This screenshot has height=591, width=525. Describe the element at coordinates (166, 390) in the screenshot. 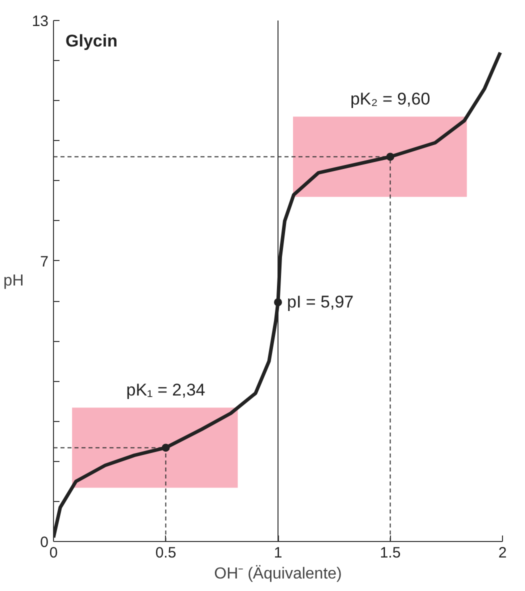

I see `annotation: pK₁ = 2,34` at that location.